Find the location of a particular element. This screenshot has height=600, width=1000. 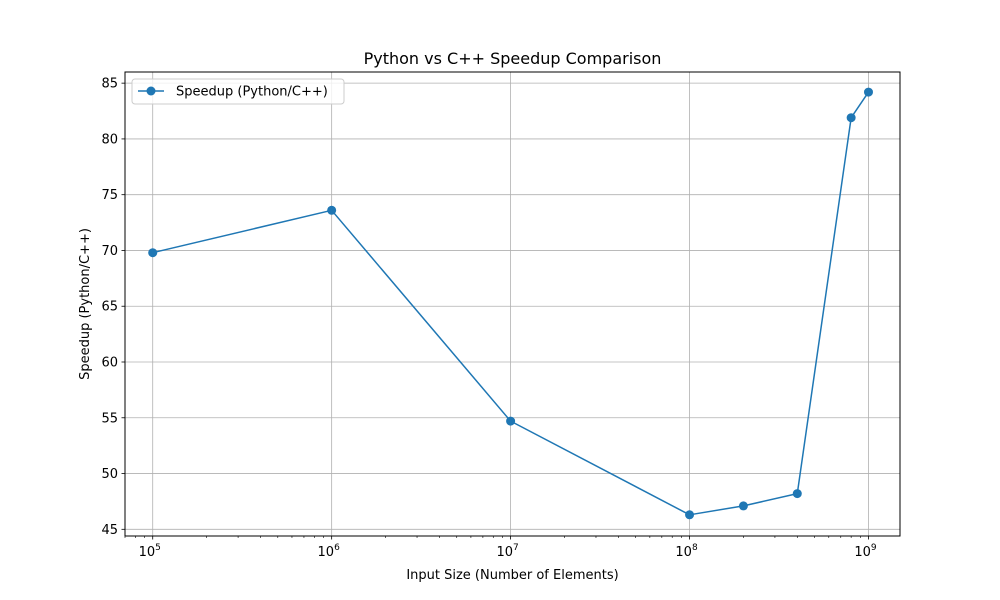

legend-box is located at coordinates (238, 91).